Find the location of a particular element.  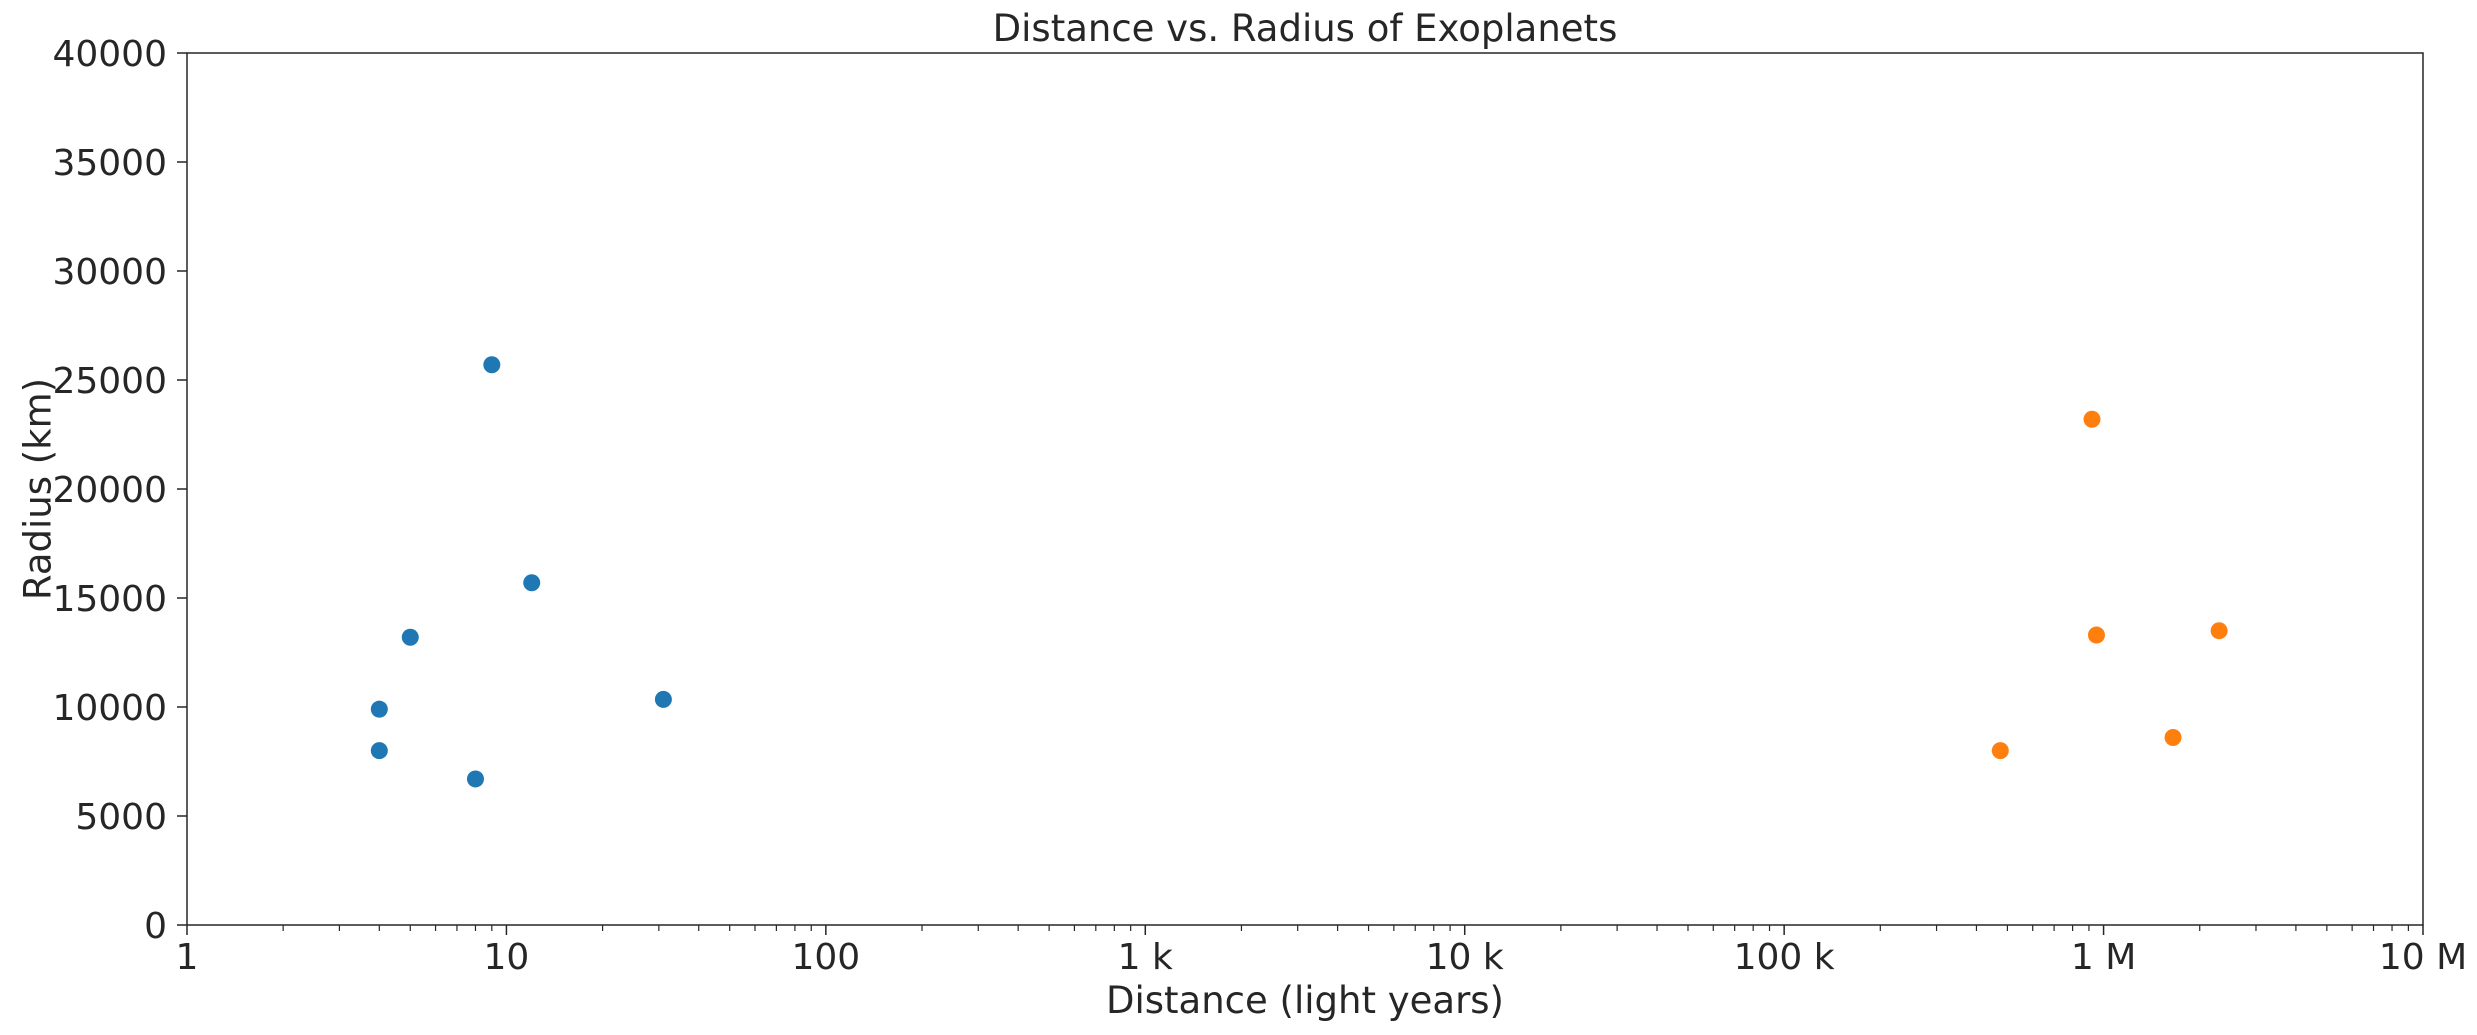

x-tick-label: 1 is located at coordinates (187, 957).